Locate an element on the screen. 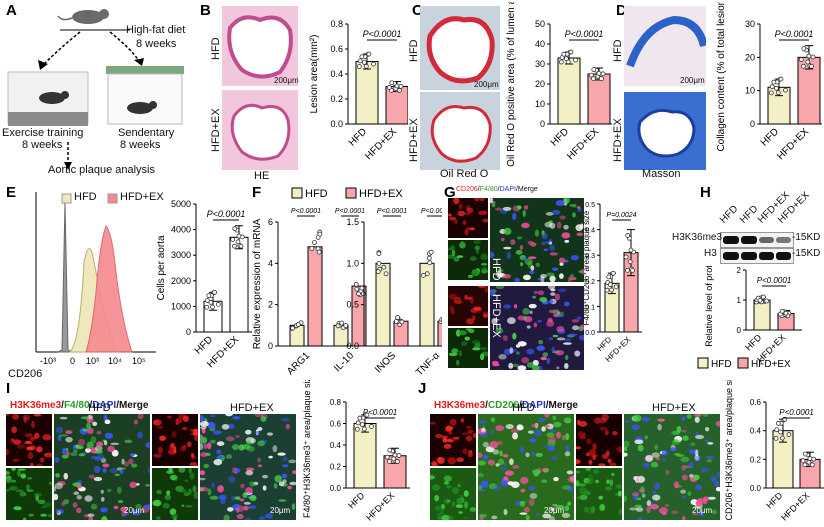  row-label-hfd: HFD is located at coordinates (216, 48).